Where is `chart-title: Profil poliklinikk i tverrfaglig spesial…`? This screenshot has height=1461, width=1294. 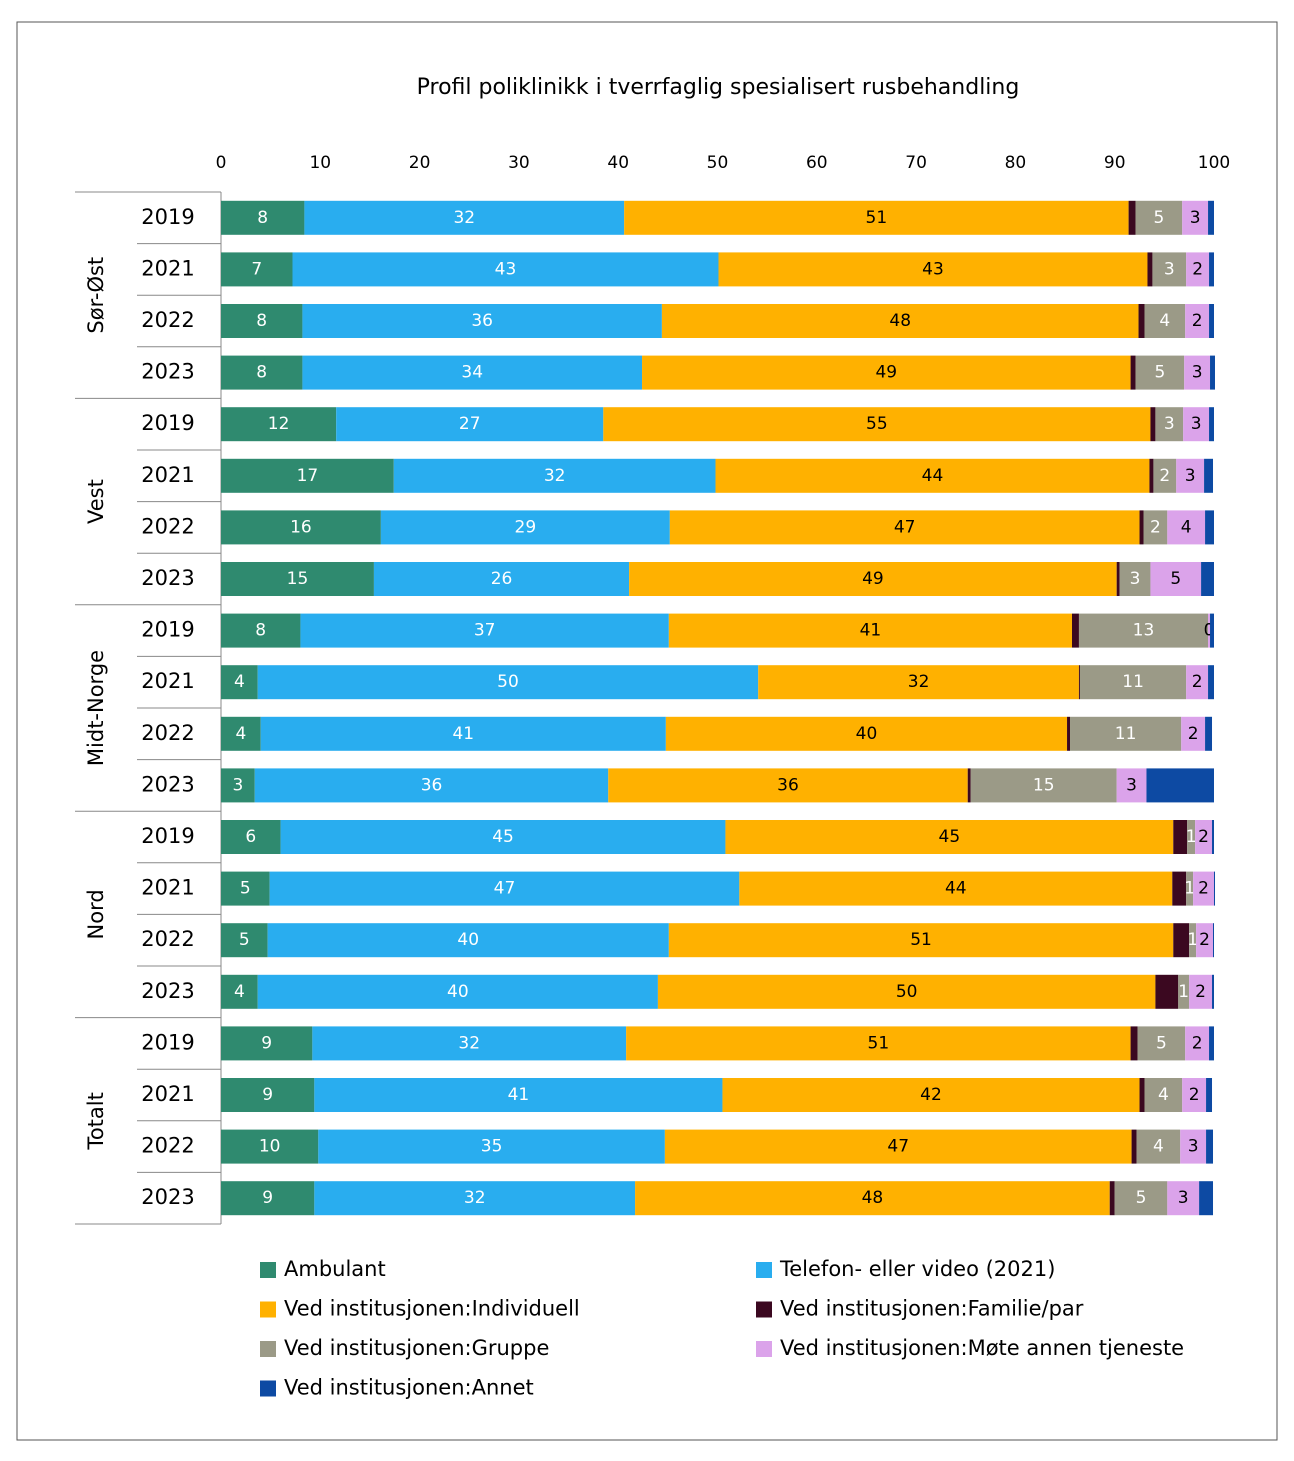
chart-title: Profil poliklinikk i tverrfaglig spesial… is located at coordinates (718, 87).